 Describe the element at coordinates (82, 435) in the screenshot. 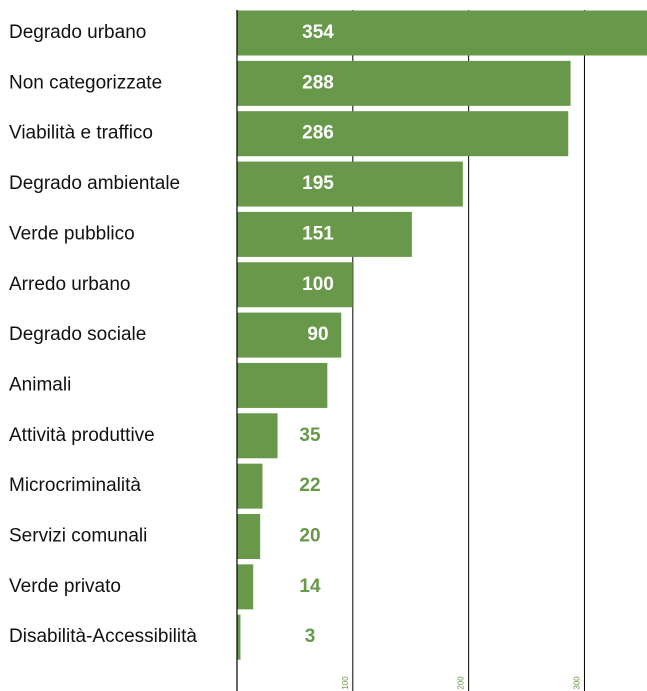

I see `category-label: Attività produttive` at that location.